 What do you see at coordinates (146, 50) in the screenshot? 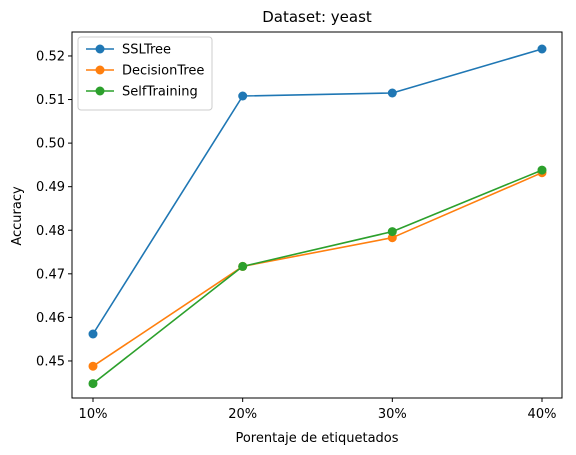
I see `legend-label: SSLTree` at bounding box center [146, 50].